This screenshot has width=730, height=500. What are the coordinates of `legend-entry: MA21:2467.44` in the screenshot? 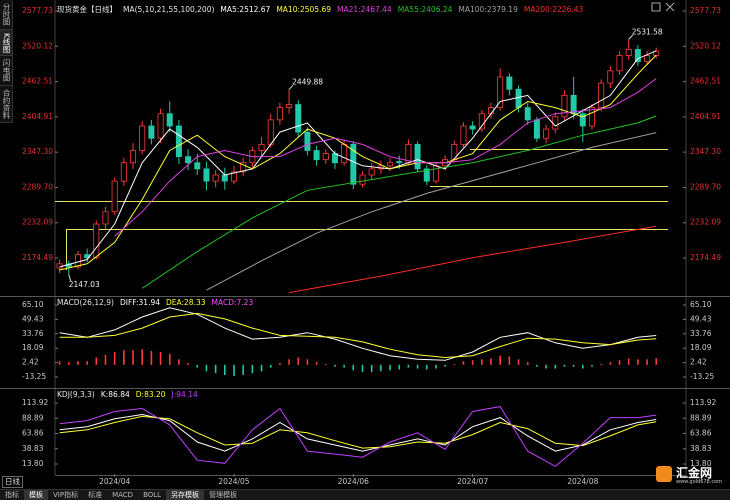 It's located at (364, 9).